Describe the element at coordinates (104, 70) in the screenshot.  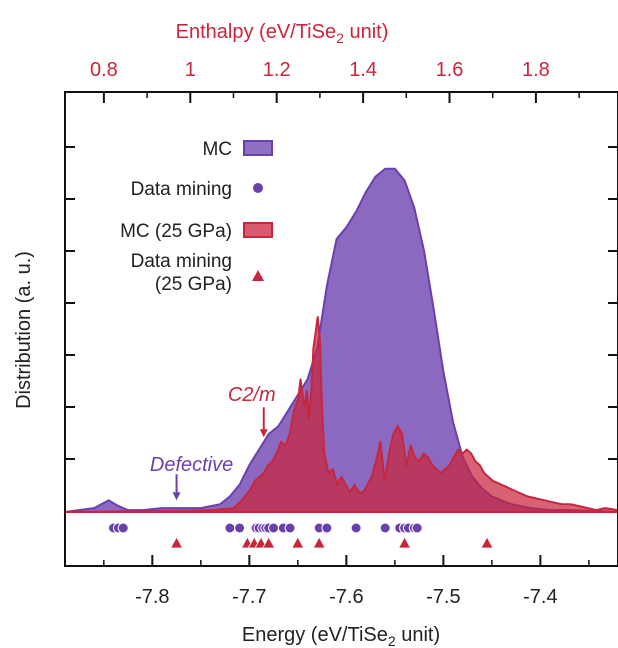
I see `top-tick-label: 0.8` at that location.